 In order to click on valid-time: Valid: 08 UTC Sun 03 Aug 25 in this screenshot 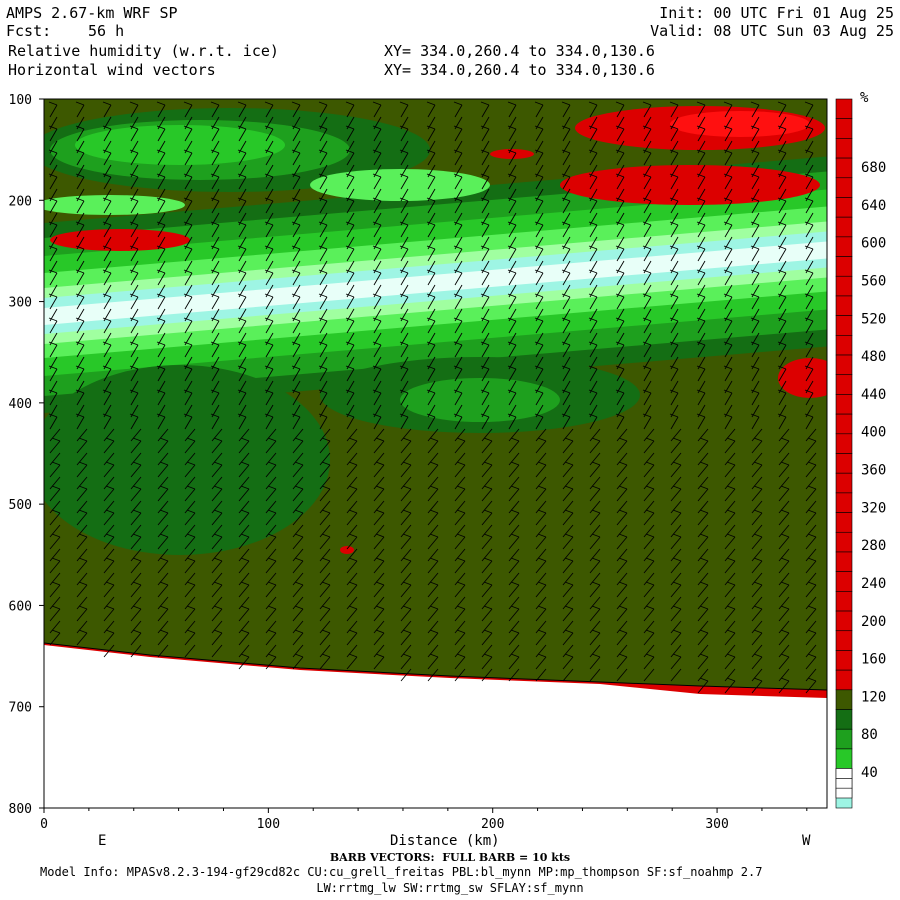, I will do `click(772, 31)`.